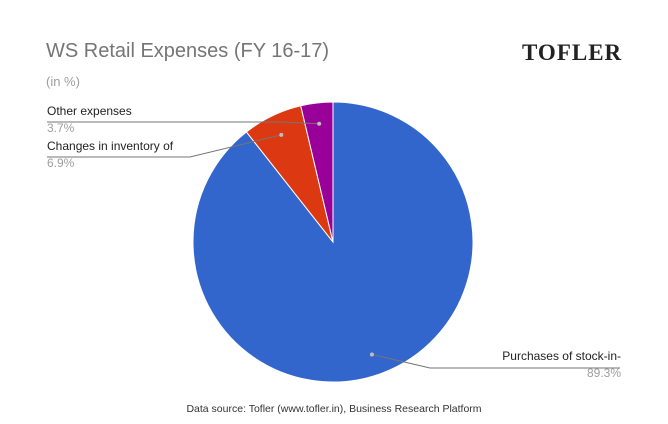  Describe the element at coordinates (89, 111) in the screenshot. I see `slice-label-2: Other expenses` at that location.